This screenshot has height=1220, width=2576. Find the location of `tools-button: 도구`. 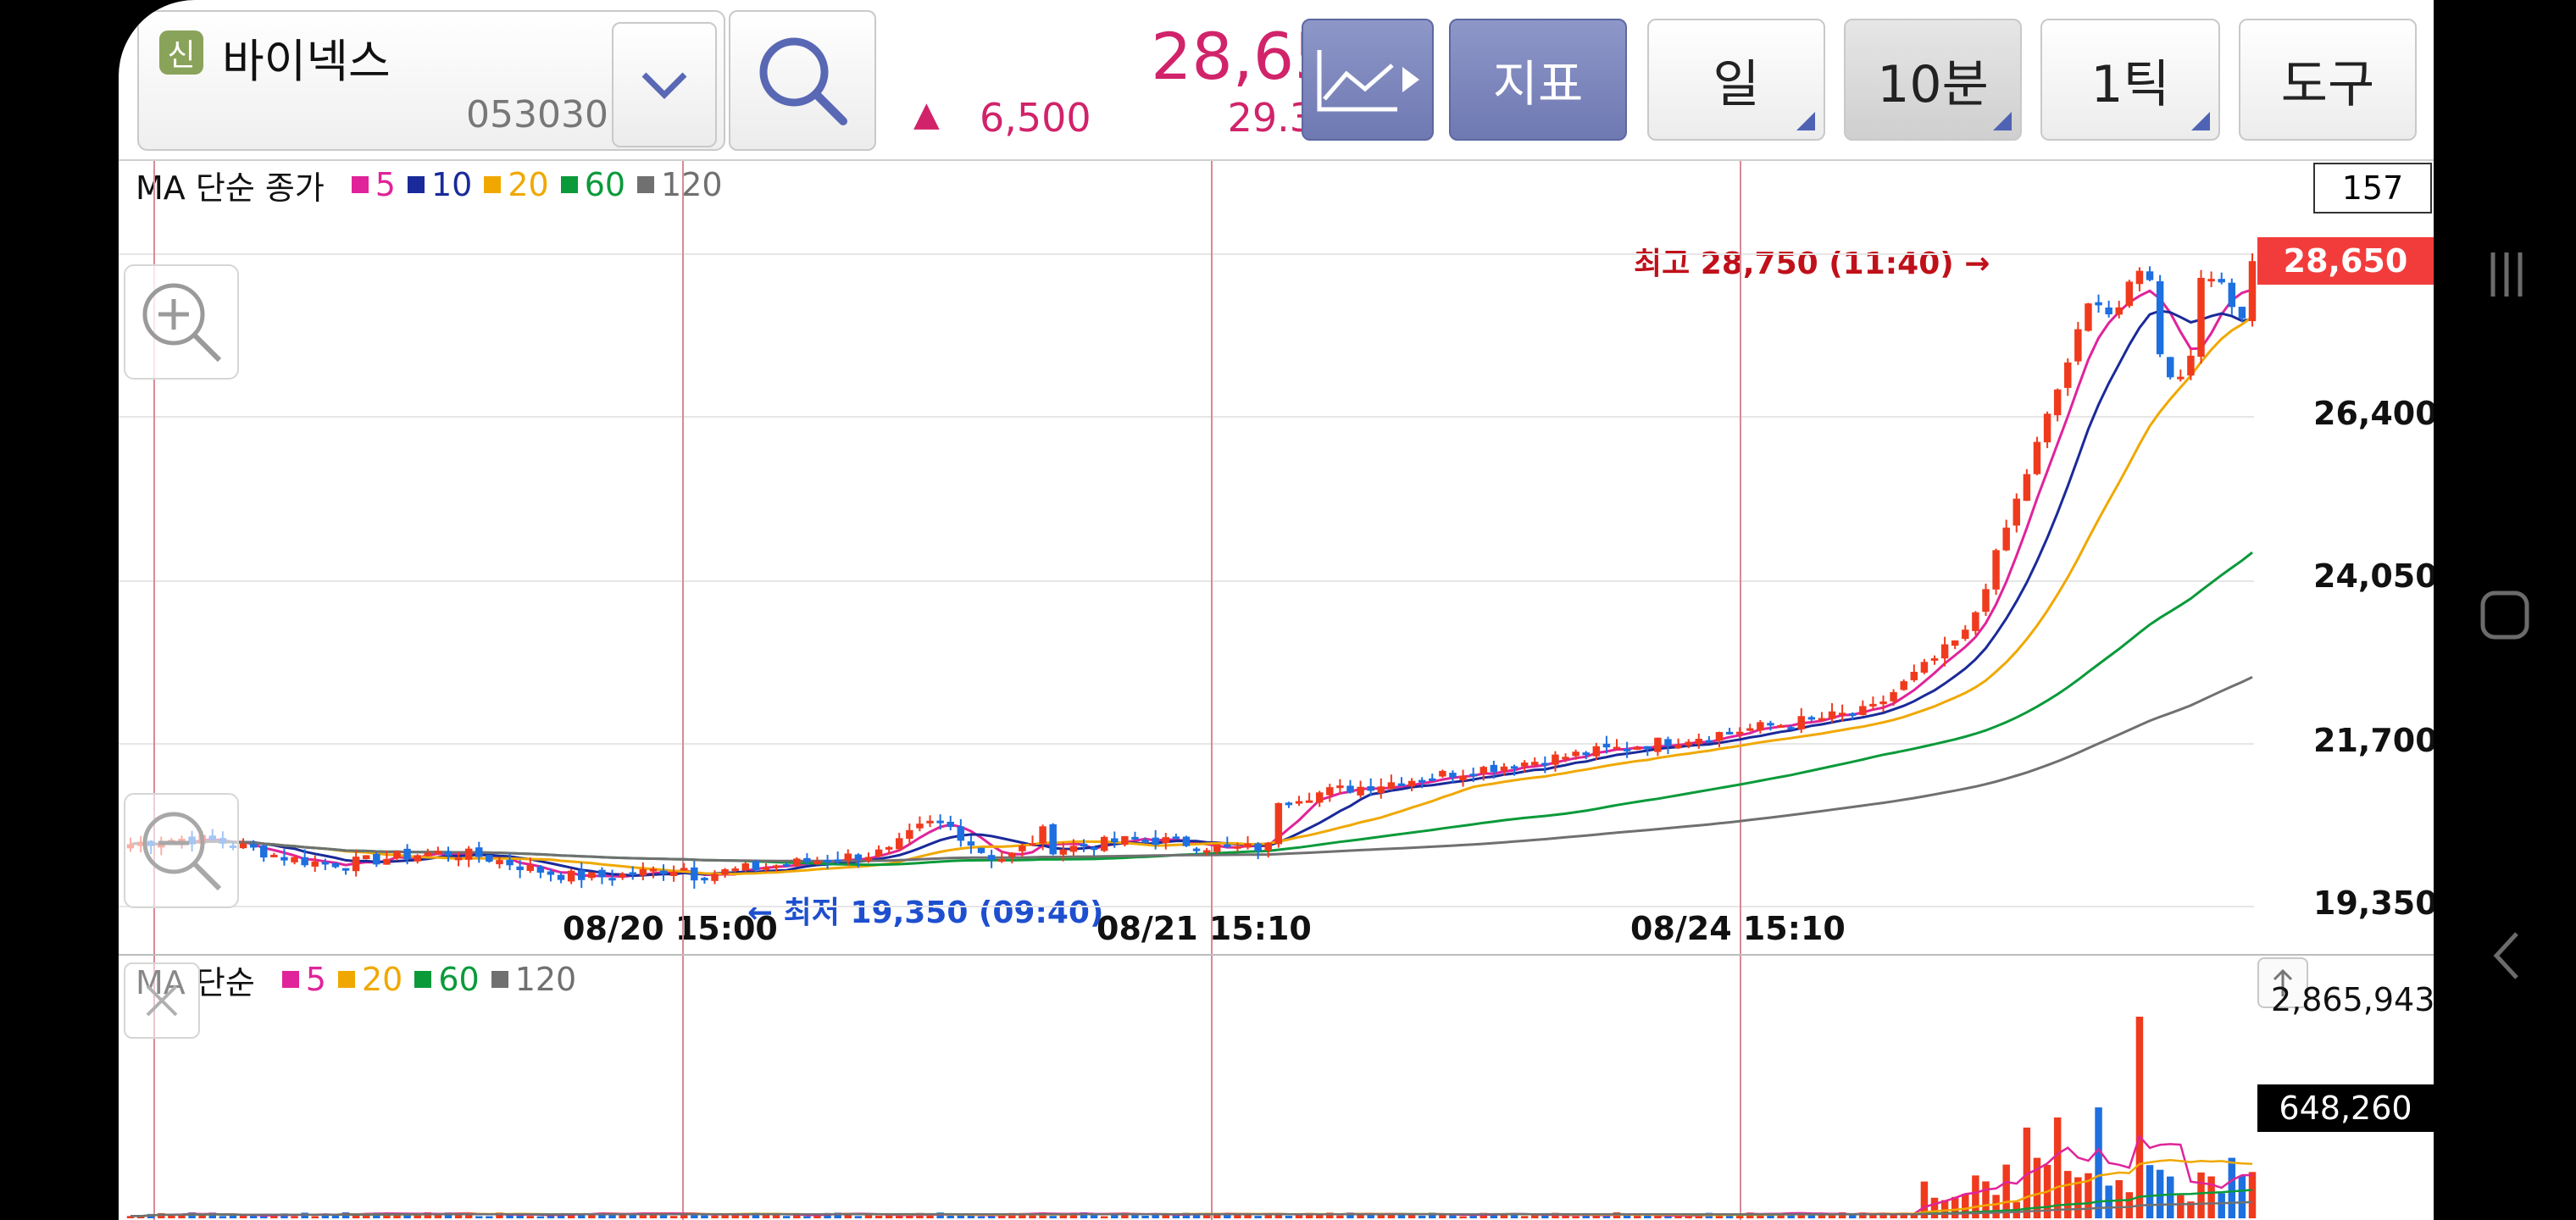

tools-button: 도구 is located at coordinates (2328, 80).